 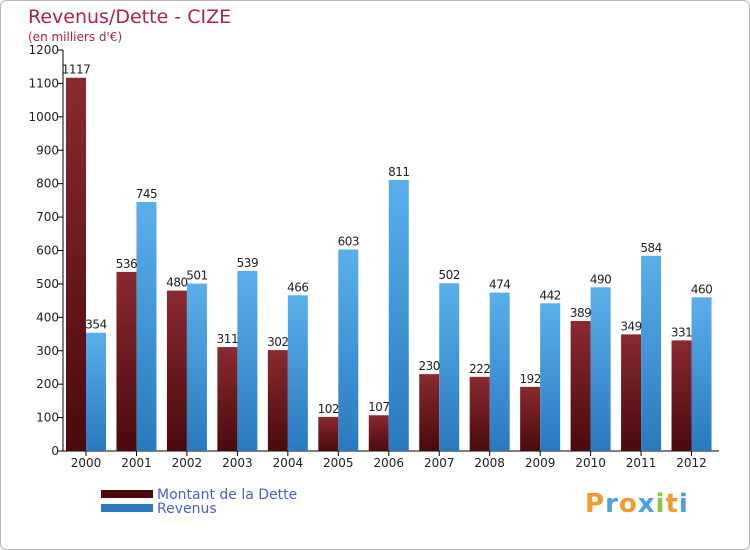 I want to click on data-label-revenus: 745, so click(x=146, y=194).